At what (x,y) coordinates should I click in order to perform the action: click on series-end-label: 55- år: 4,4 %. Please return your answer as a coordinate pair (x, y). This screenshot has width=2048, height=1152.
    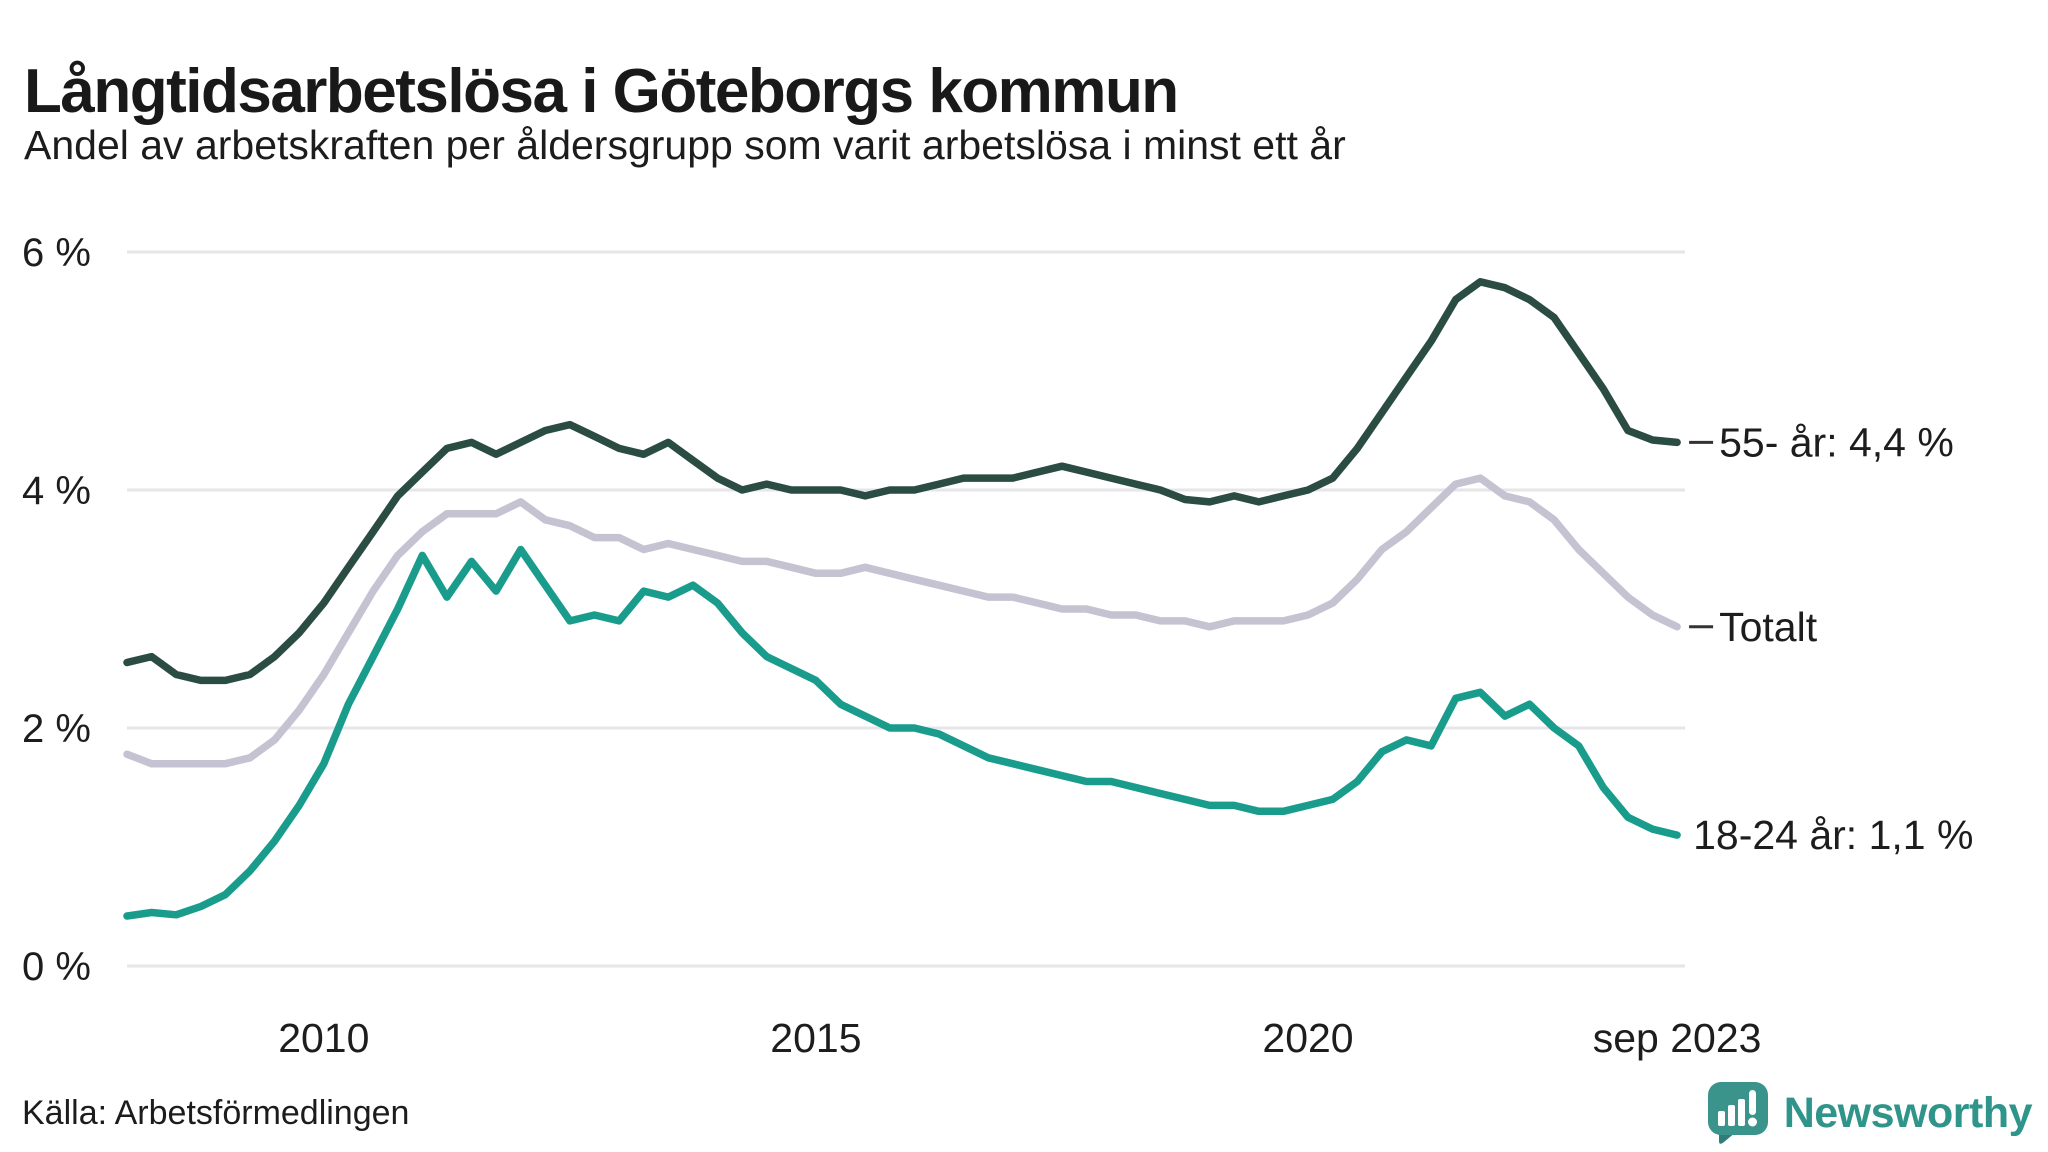
    Looking at the image, I should click on (1836, 442).